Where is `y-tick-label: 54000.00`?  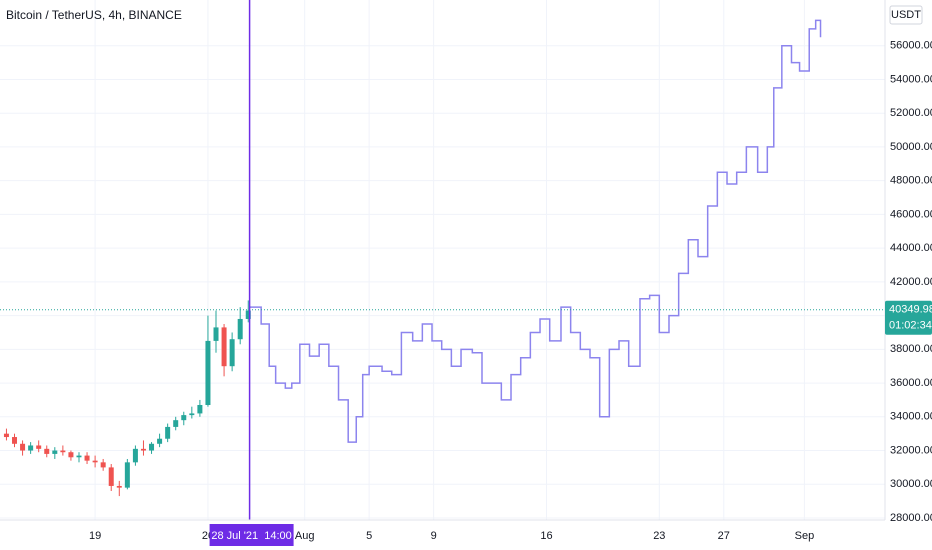
y-tick-label: 54000.00 is located at coordinates (911, 79).